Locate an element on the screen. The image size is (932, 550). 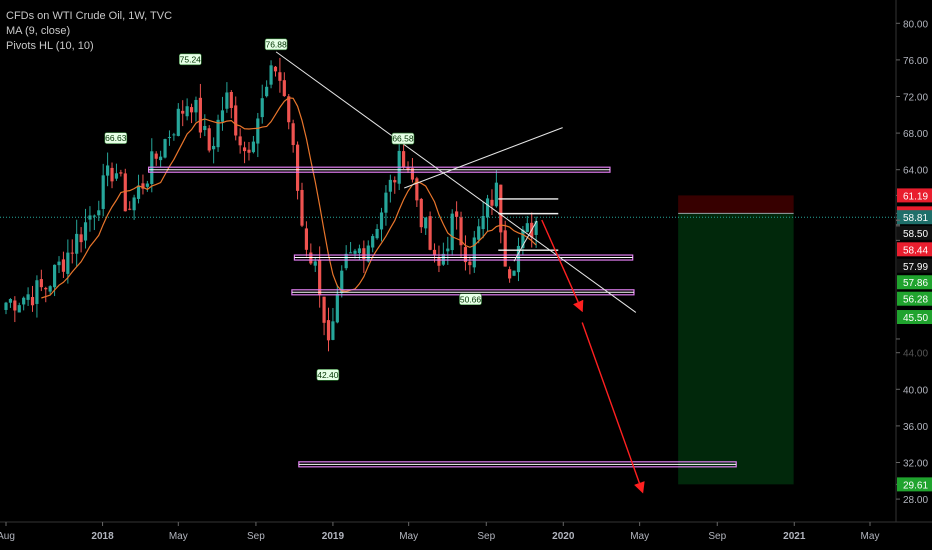
position-stop-zone is located at coordinates (736, 204).